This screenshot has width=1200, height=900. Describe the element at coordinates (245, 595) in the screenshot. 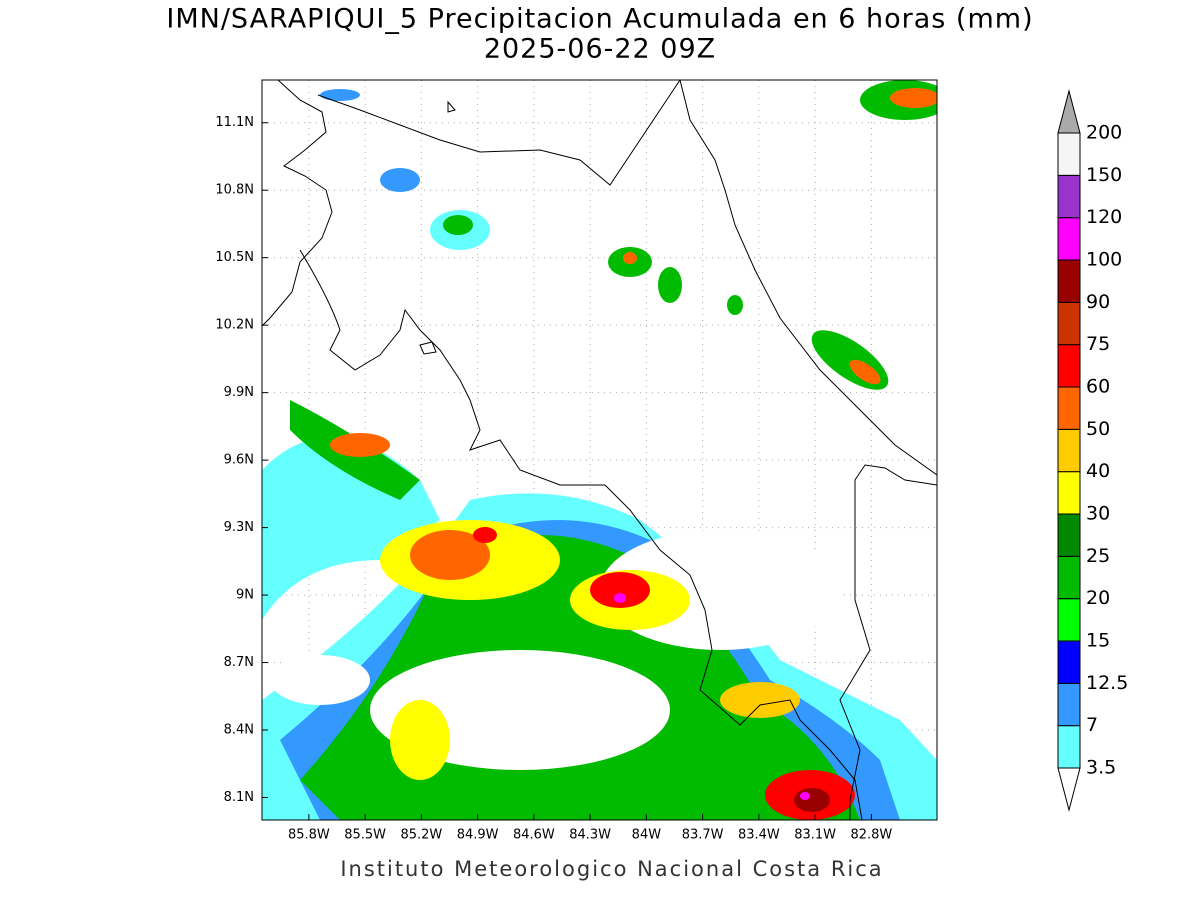

I see `y-tick-label: 9N` at that location.